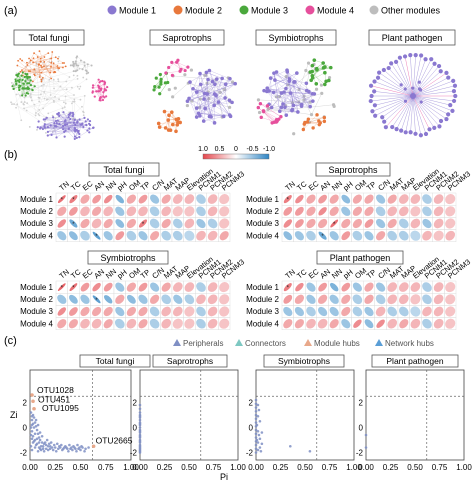 The height and width of the screenshot is (483, 476). What do you see at coordinates (187, 37) in the screenshot?
I see `network-title-box` at bounding box center [187, 37].